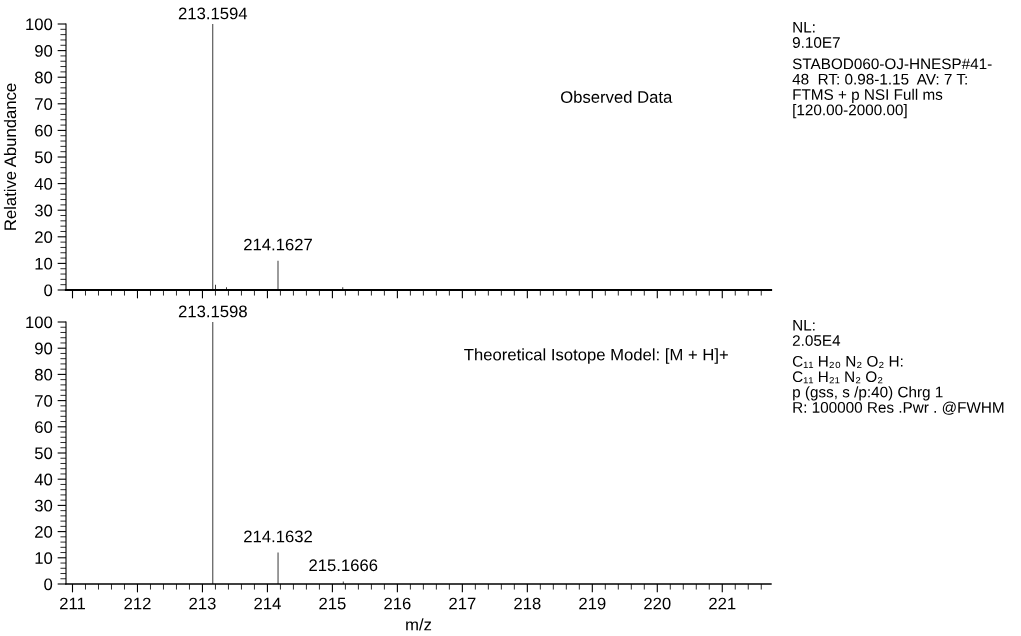 The image size is (1021, 636). What do you see at coordinates (212, 311) in the screenshot?
I see `annotation: 213.1598` at bounding box center [212, 311].